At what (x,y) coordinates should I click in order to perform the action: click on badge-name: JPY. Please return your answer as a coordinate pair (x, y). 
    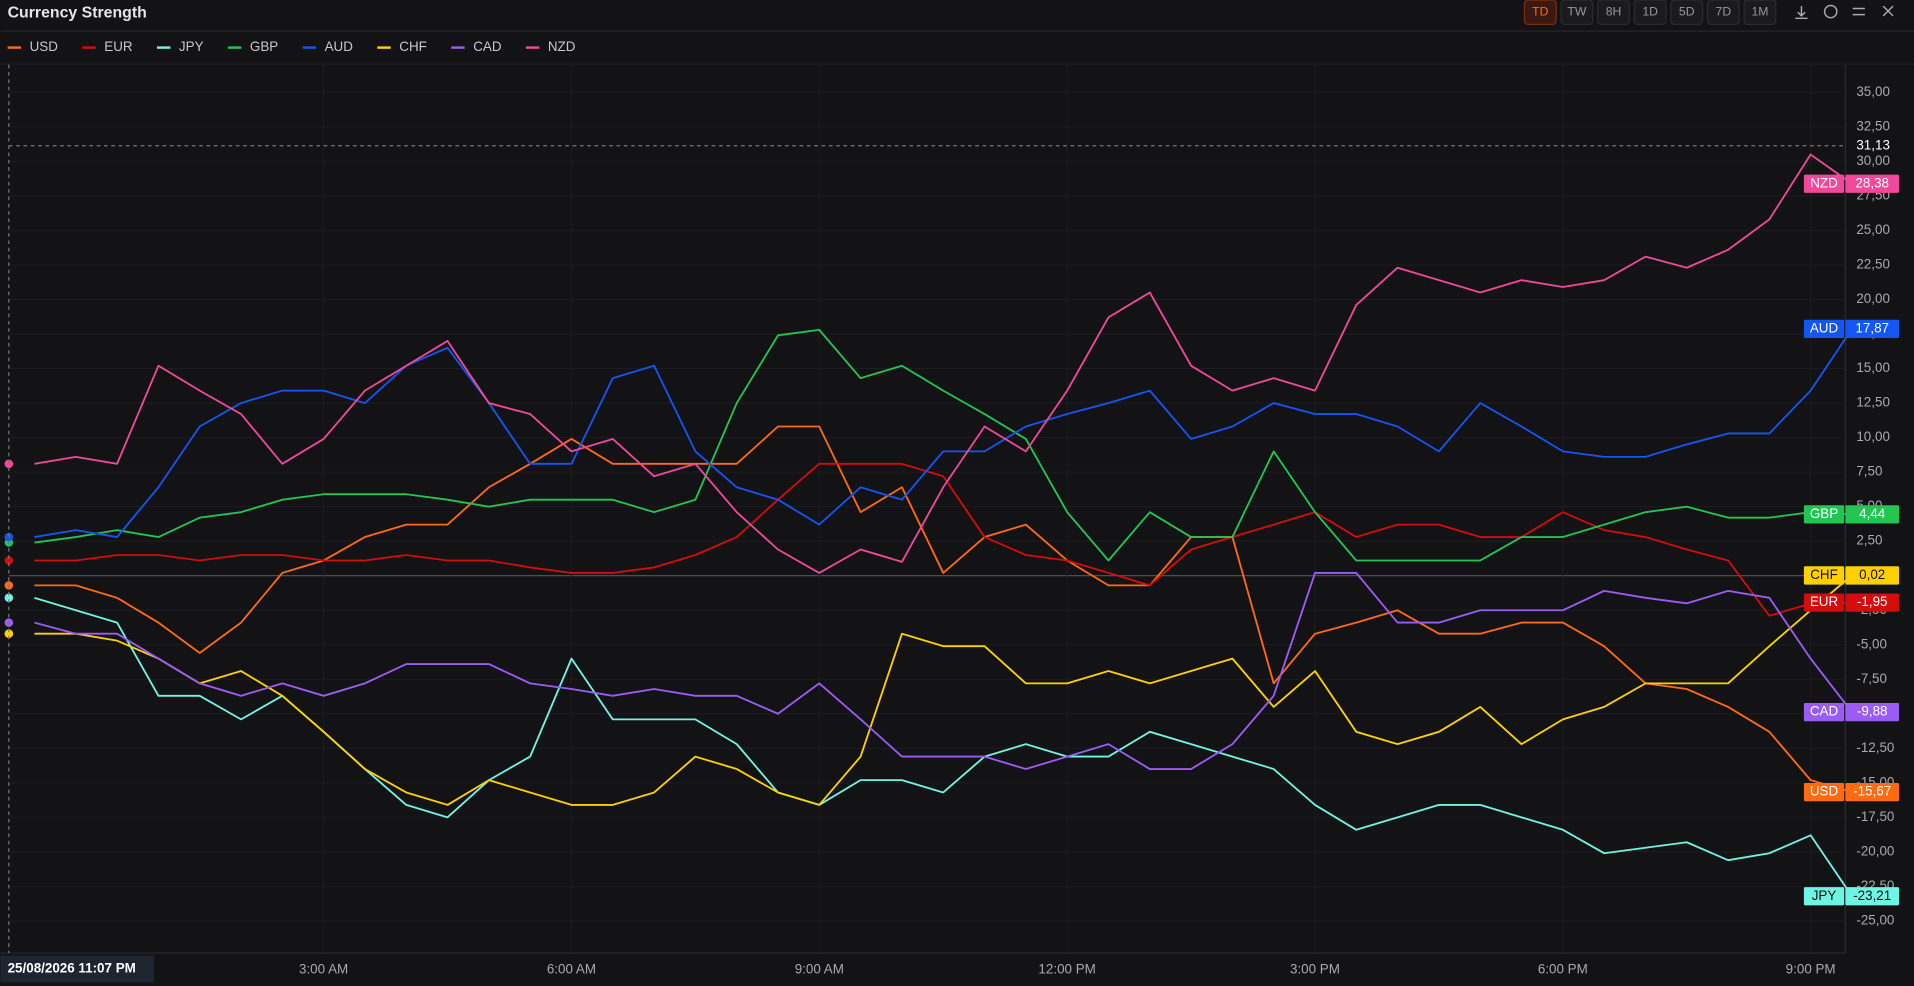
    Looking at the image, I should click on (1824, 895).